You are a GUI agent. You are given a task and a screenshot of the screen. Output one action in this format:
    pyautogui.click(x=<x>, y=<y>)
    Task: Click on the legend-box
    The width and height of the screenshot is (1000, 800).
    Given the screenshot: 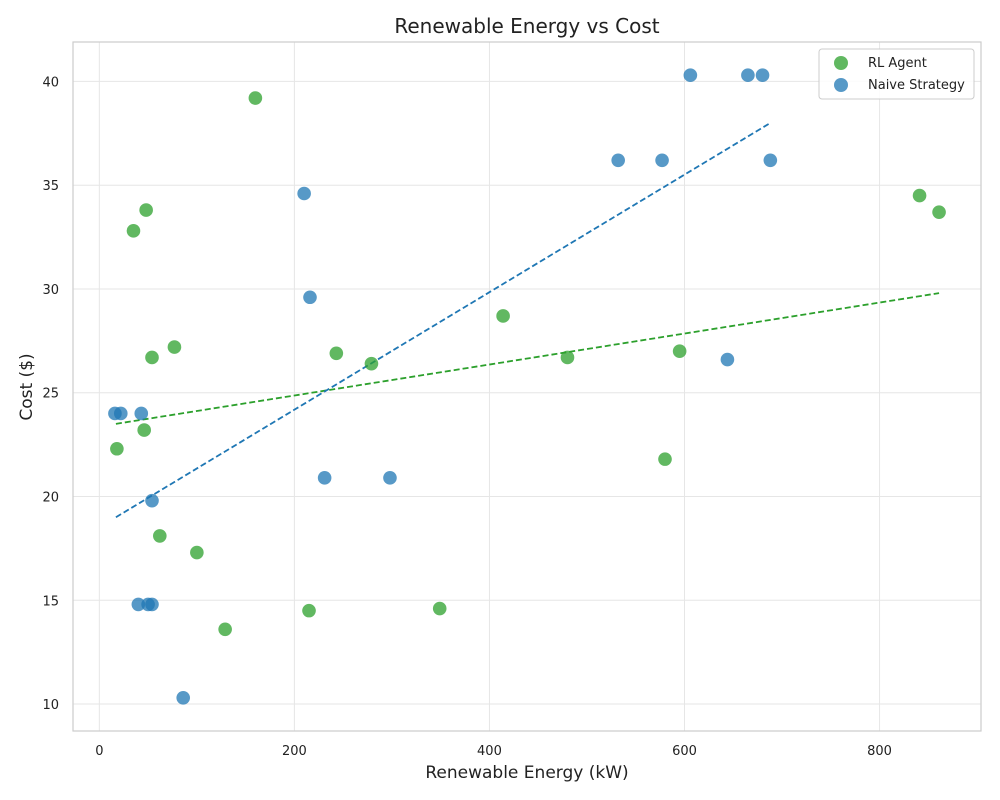 What is the action you would take?
    pyautogui.click(x=896, y=74)
    